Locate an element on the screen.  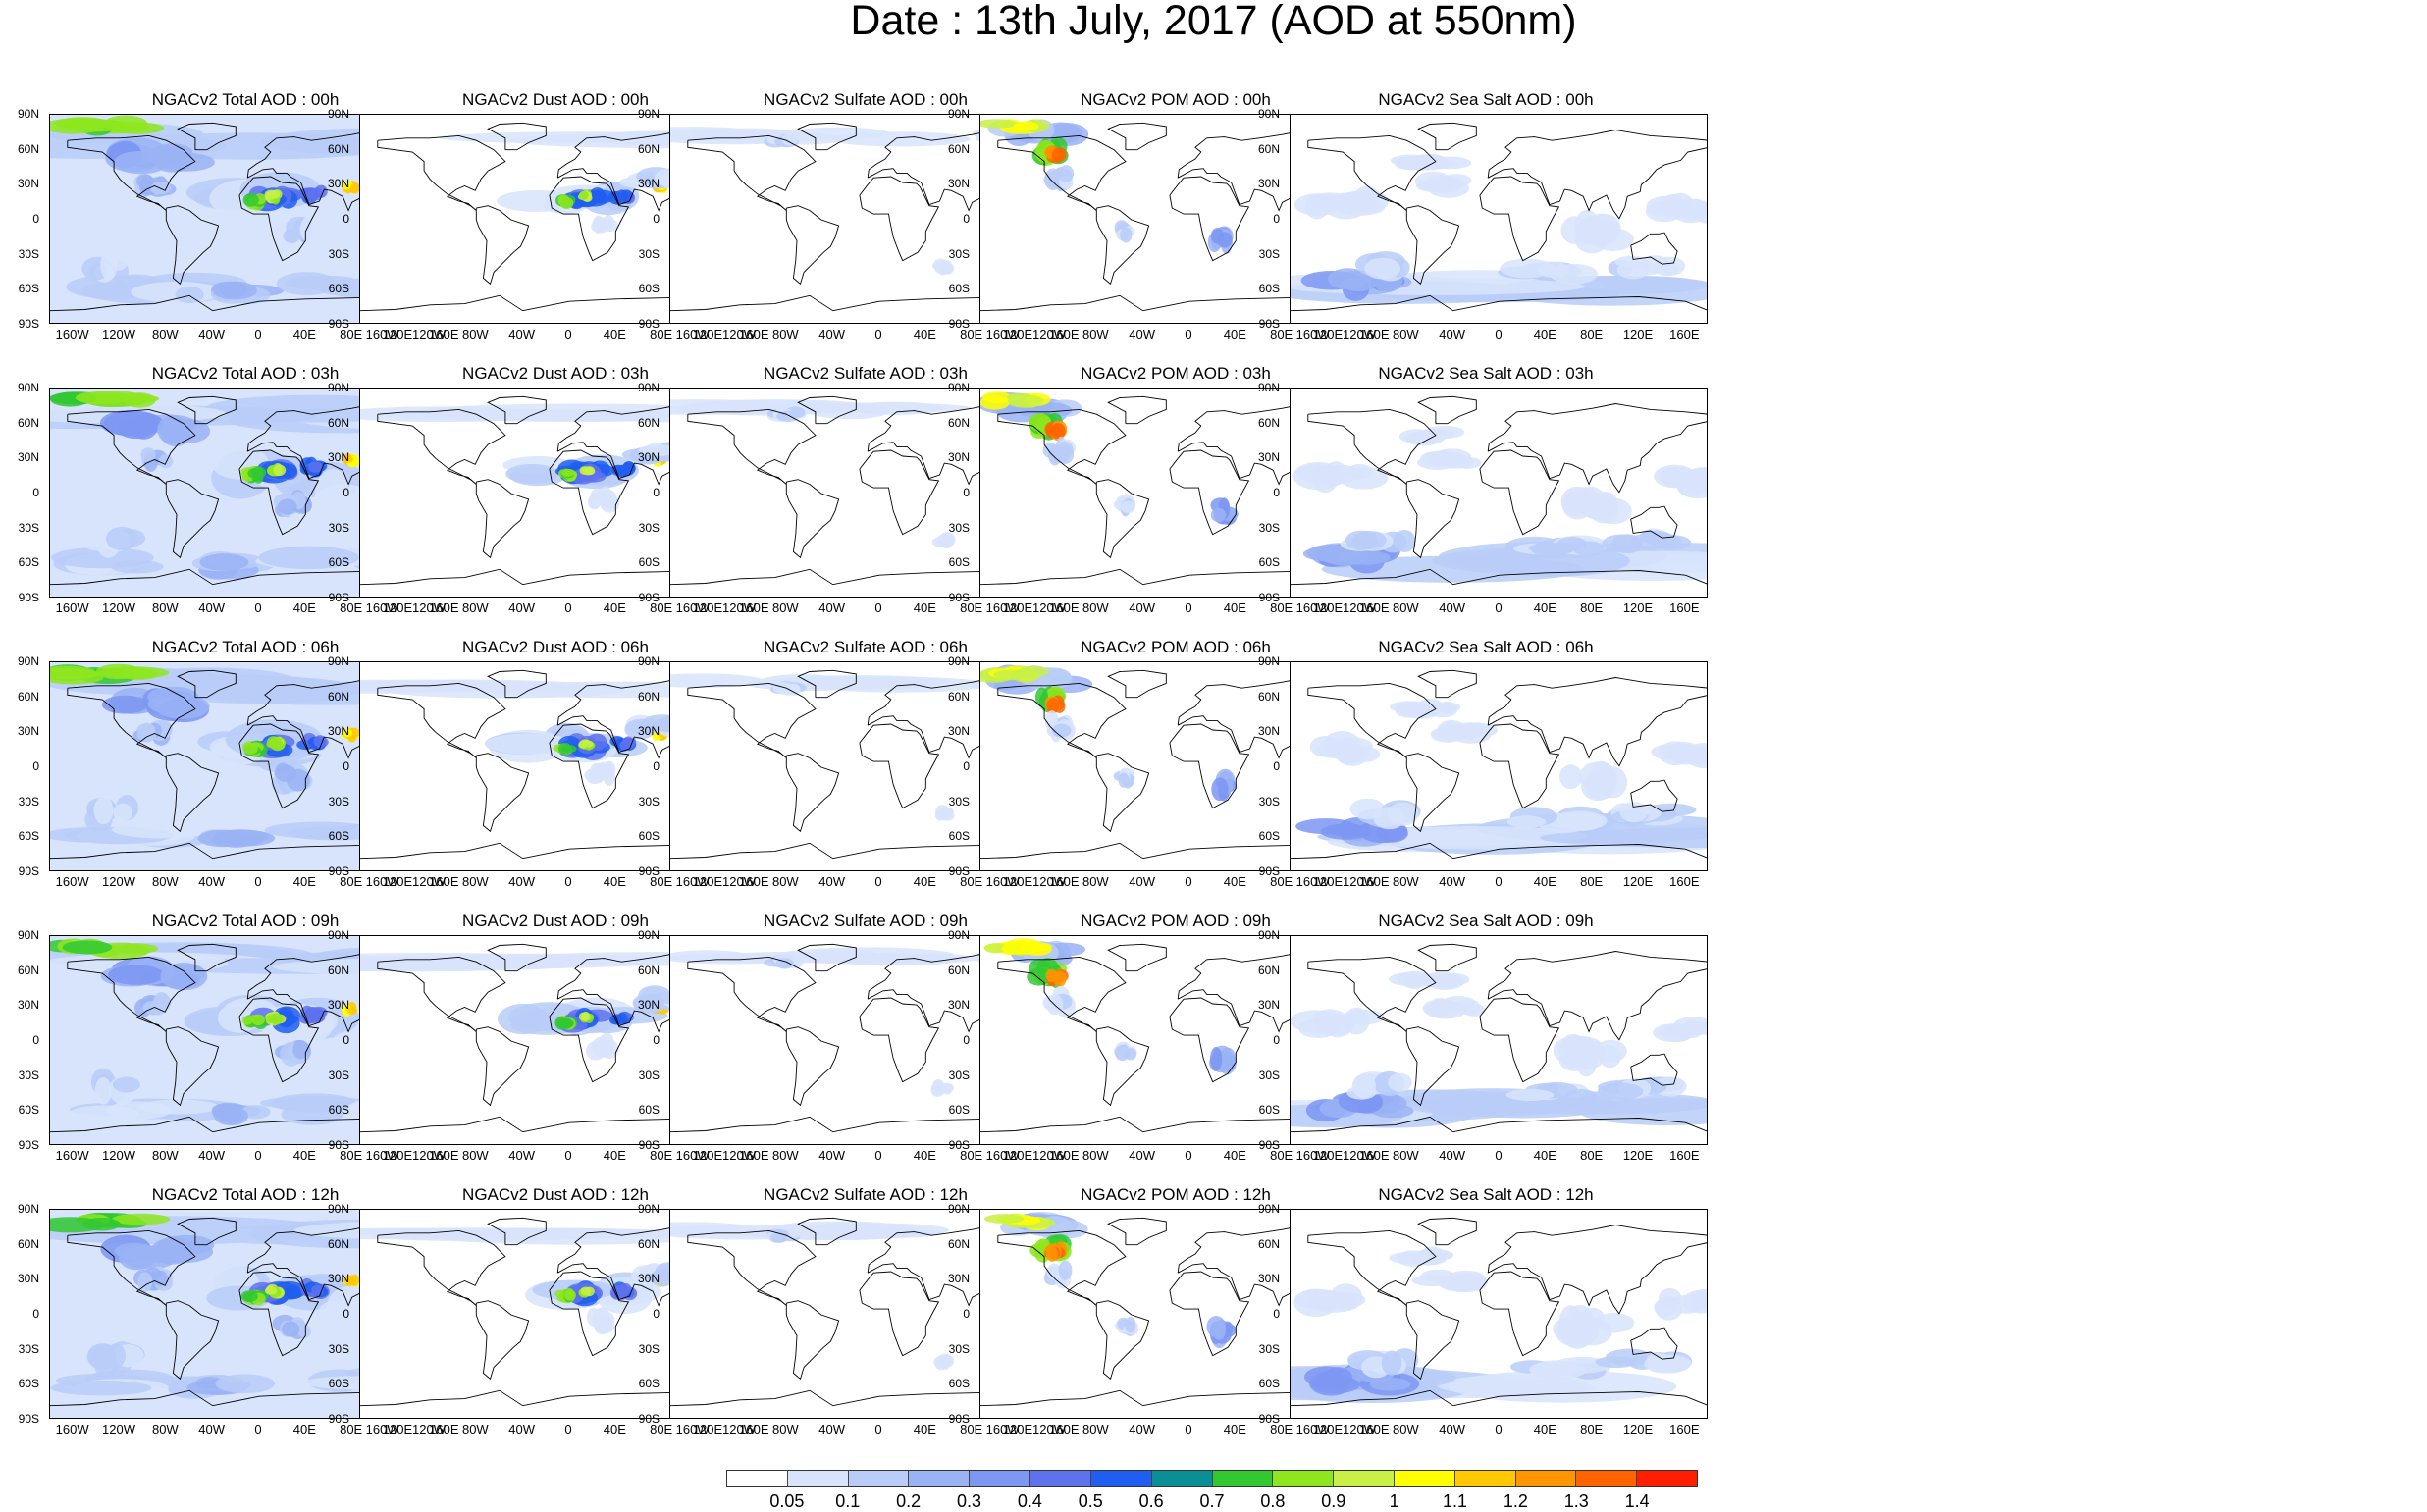
colorbar-label: 0.3 is located at coordinates (969, 1501).